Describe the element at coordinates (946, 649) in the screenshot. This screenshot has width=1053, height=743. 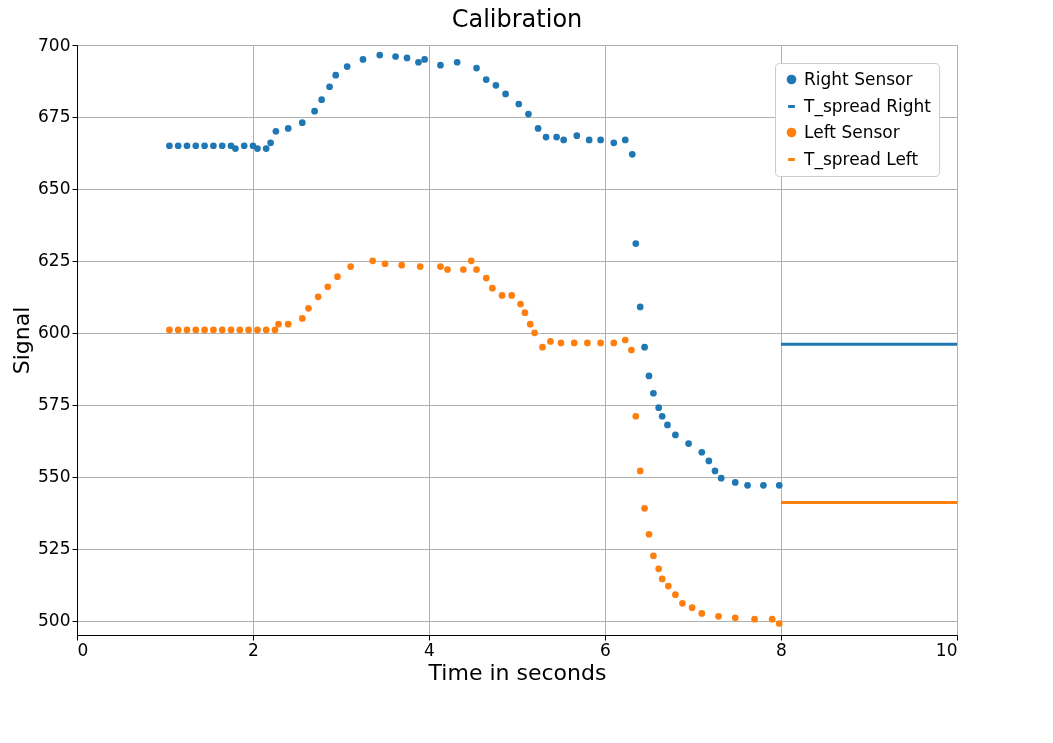
I see `x-tick-label: 10` at that location.